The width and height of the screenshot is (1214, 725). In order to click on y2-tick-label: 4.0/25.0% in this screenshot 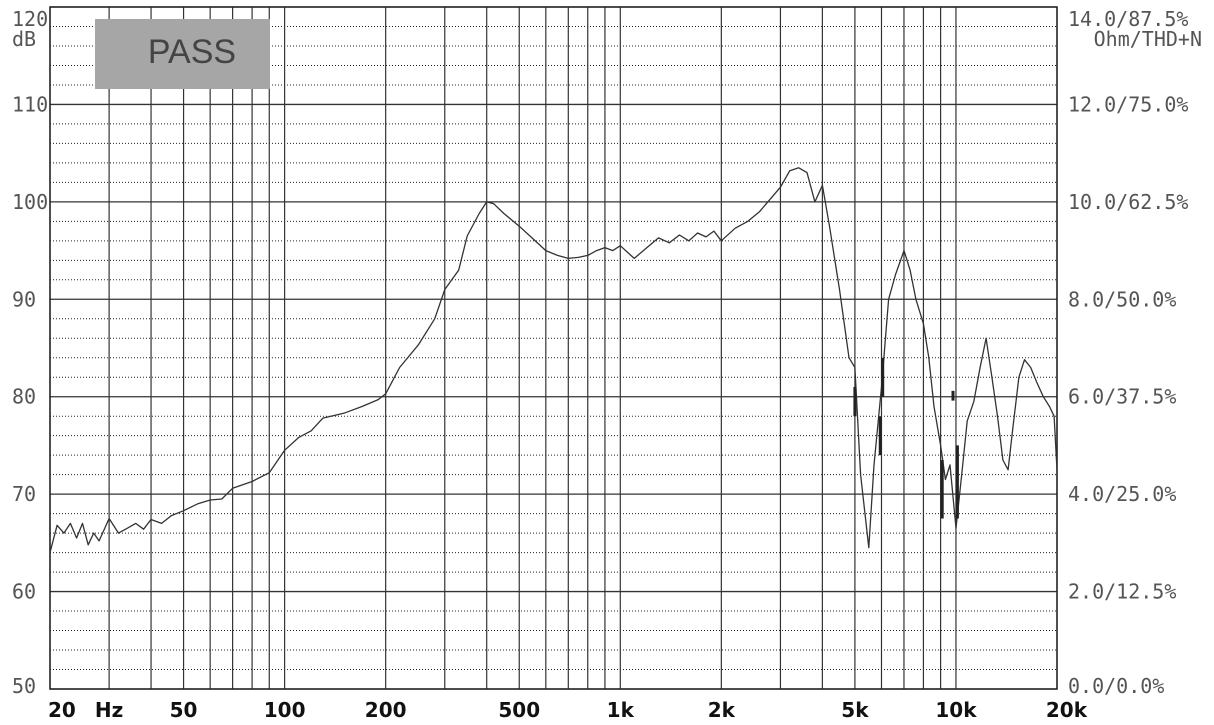, I will do `click(1122, 494)`.